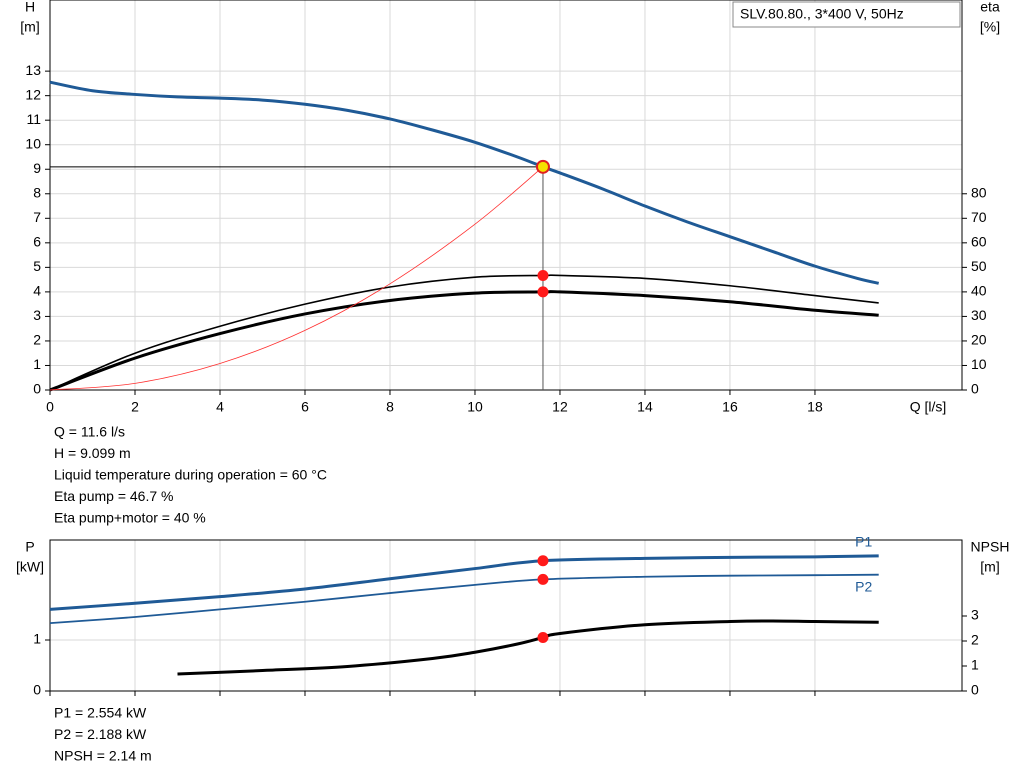 The image size is (1024, 781). I want to click on y2-tick-label: 30, so click(979, 315).